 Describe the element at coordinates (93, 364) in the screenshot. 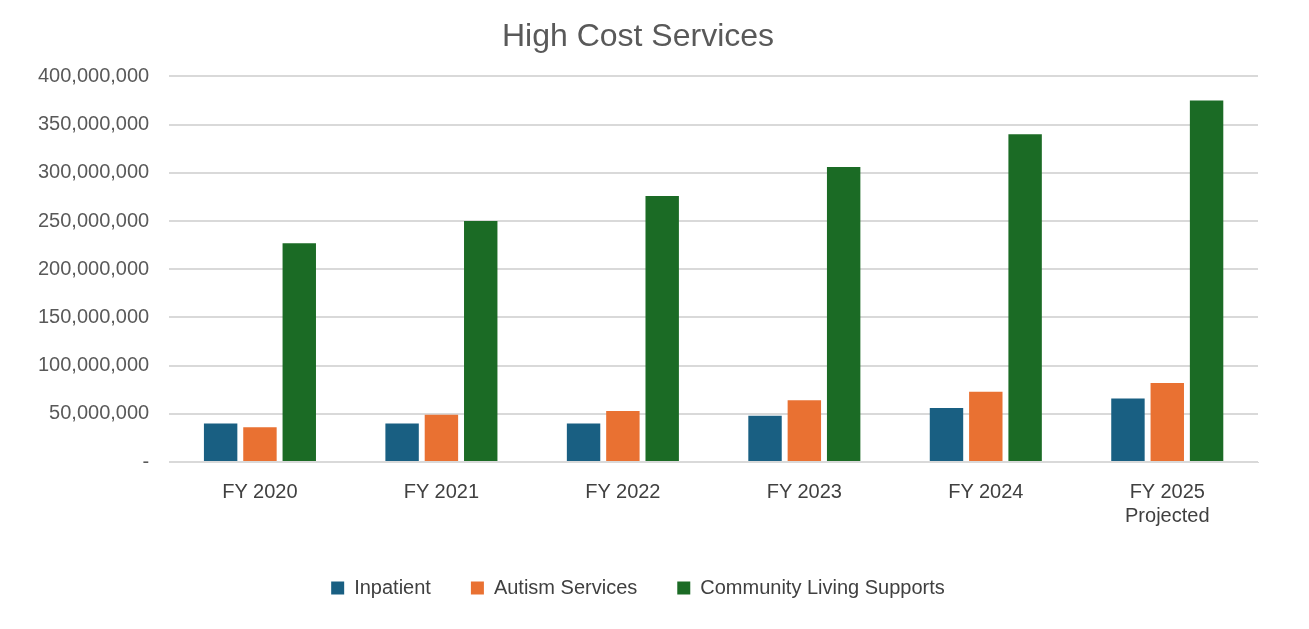

I see `y-tick-label: 100,000,000` at that location.